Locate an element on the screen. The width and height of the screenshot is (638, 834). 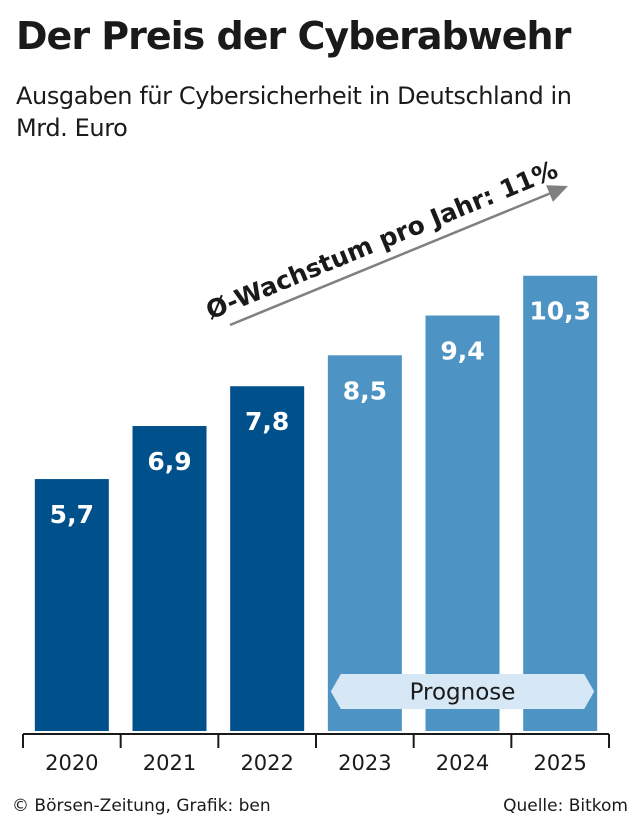
data-label-2022: 7,8 is located at coordinates (267, 421).